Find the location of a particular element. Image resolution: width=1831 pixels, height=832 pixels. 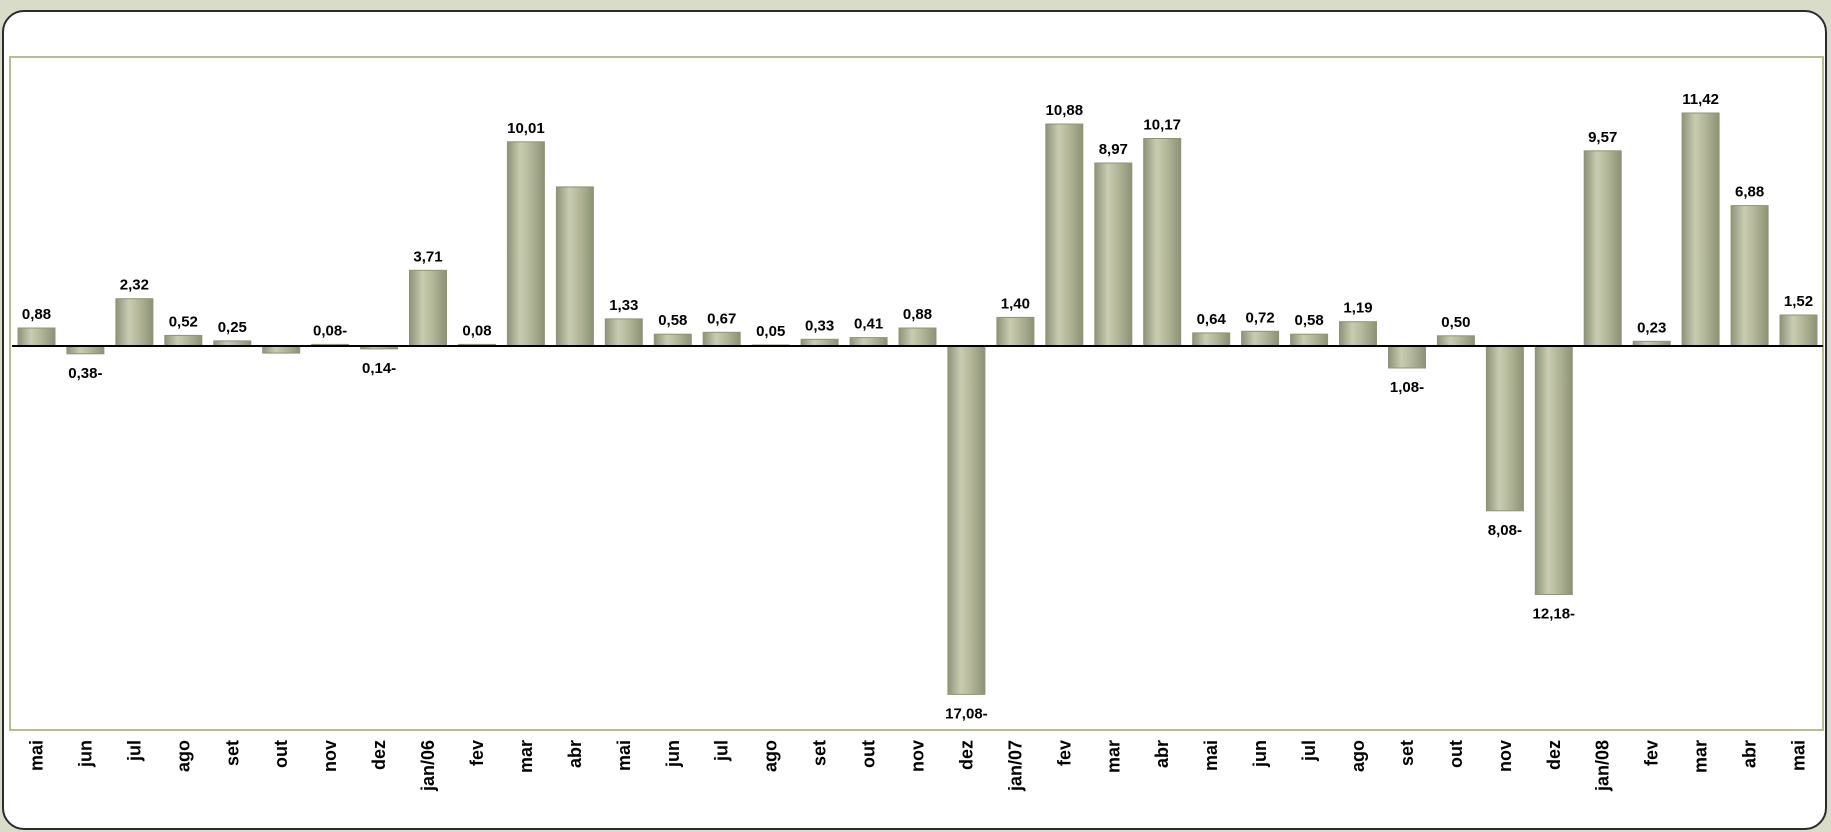

category-label-35: abr is located at coordinates (1750, 754).